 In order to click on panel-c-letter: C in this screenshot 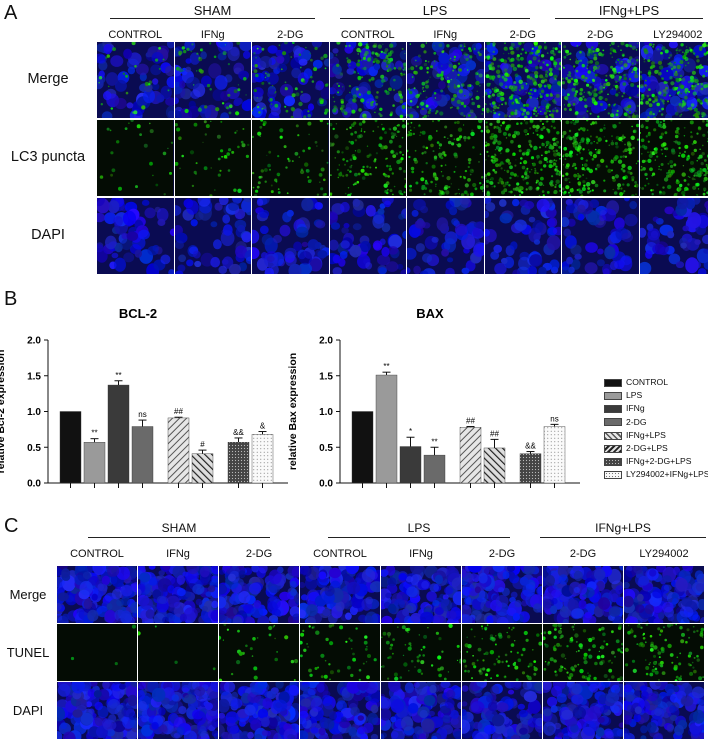, I will do `click(11, 526)`.